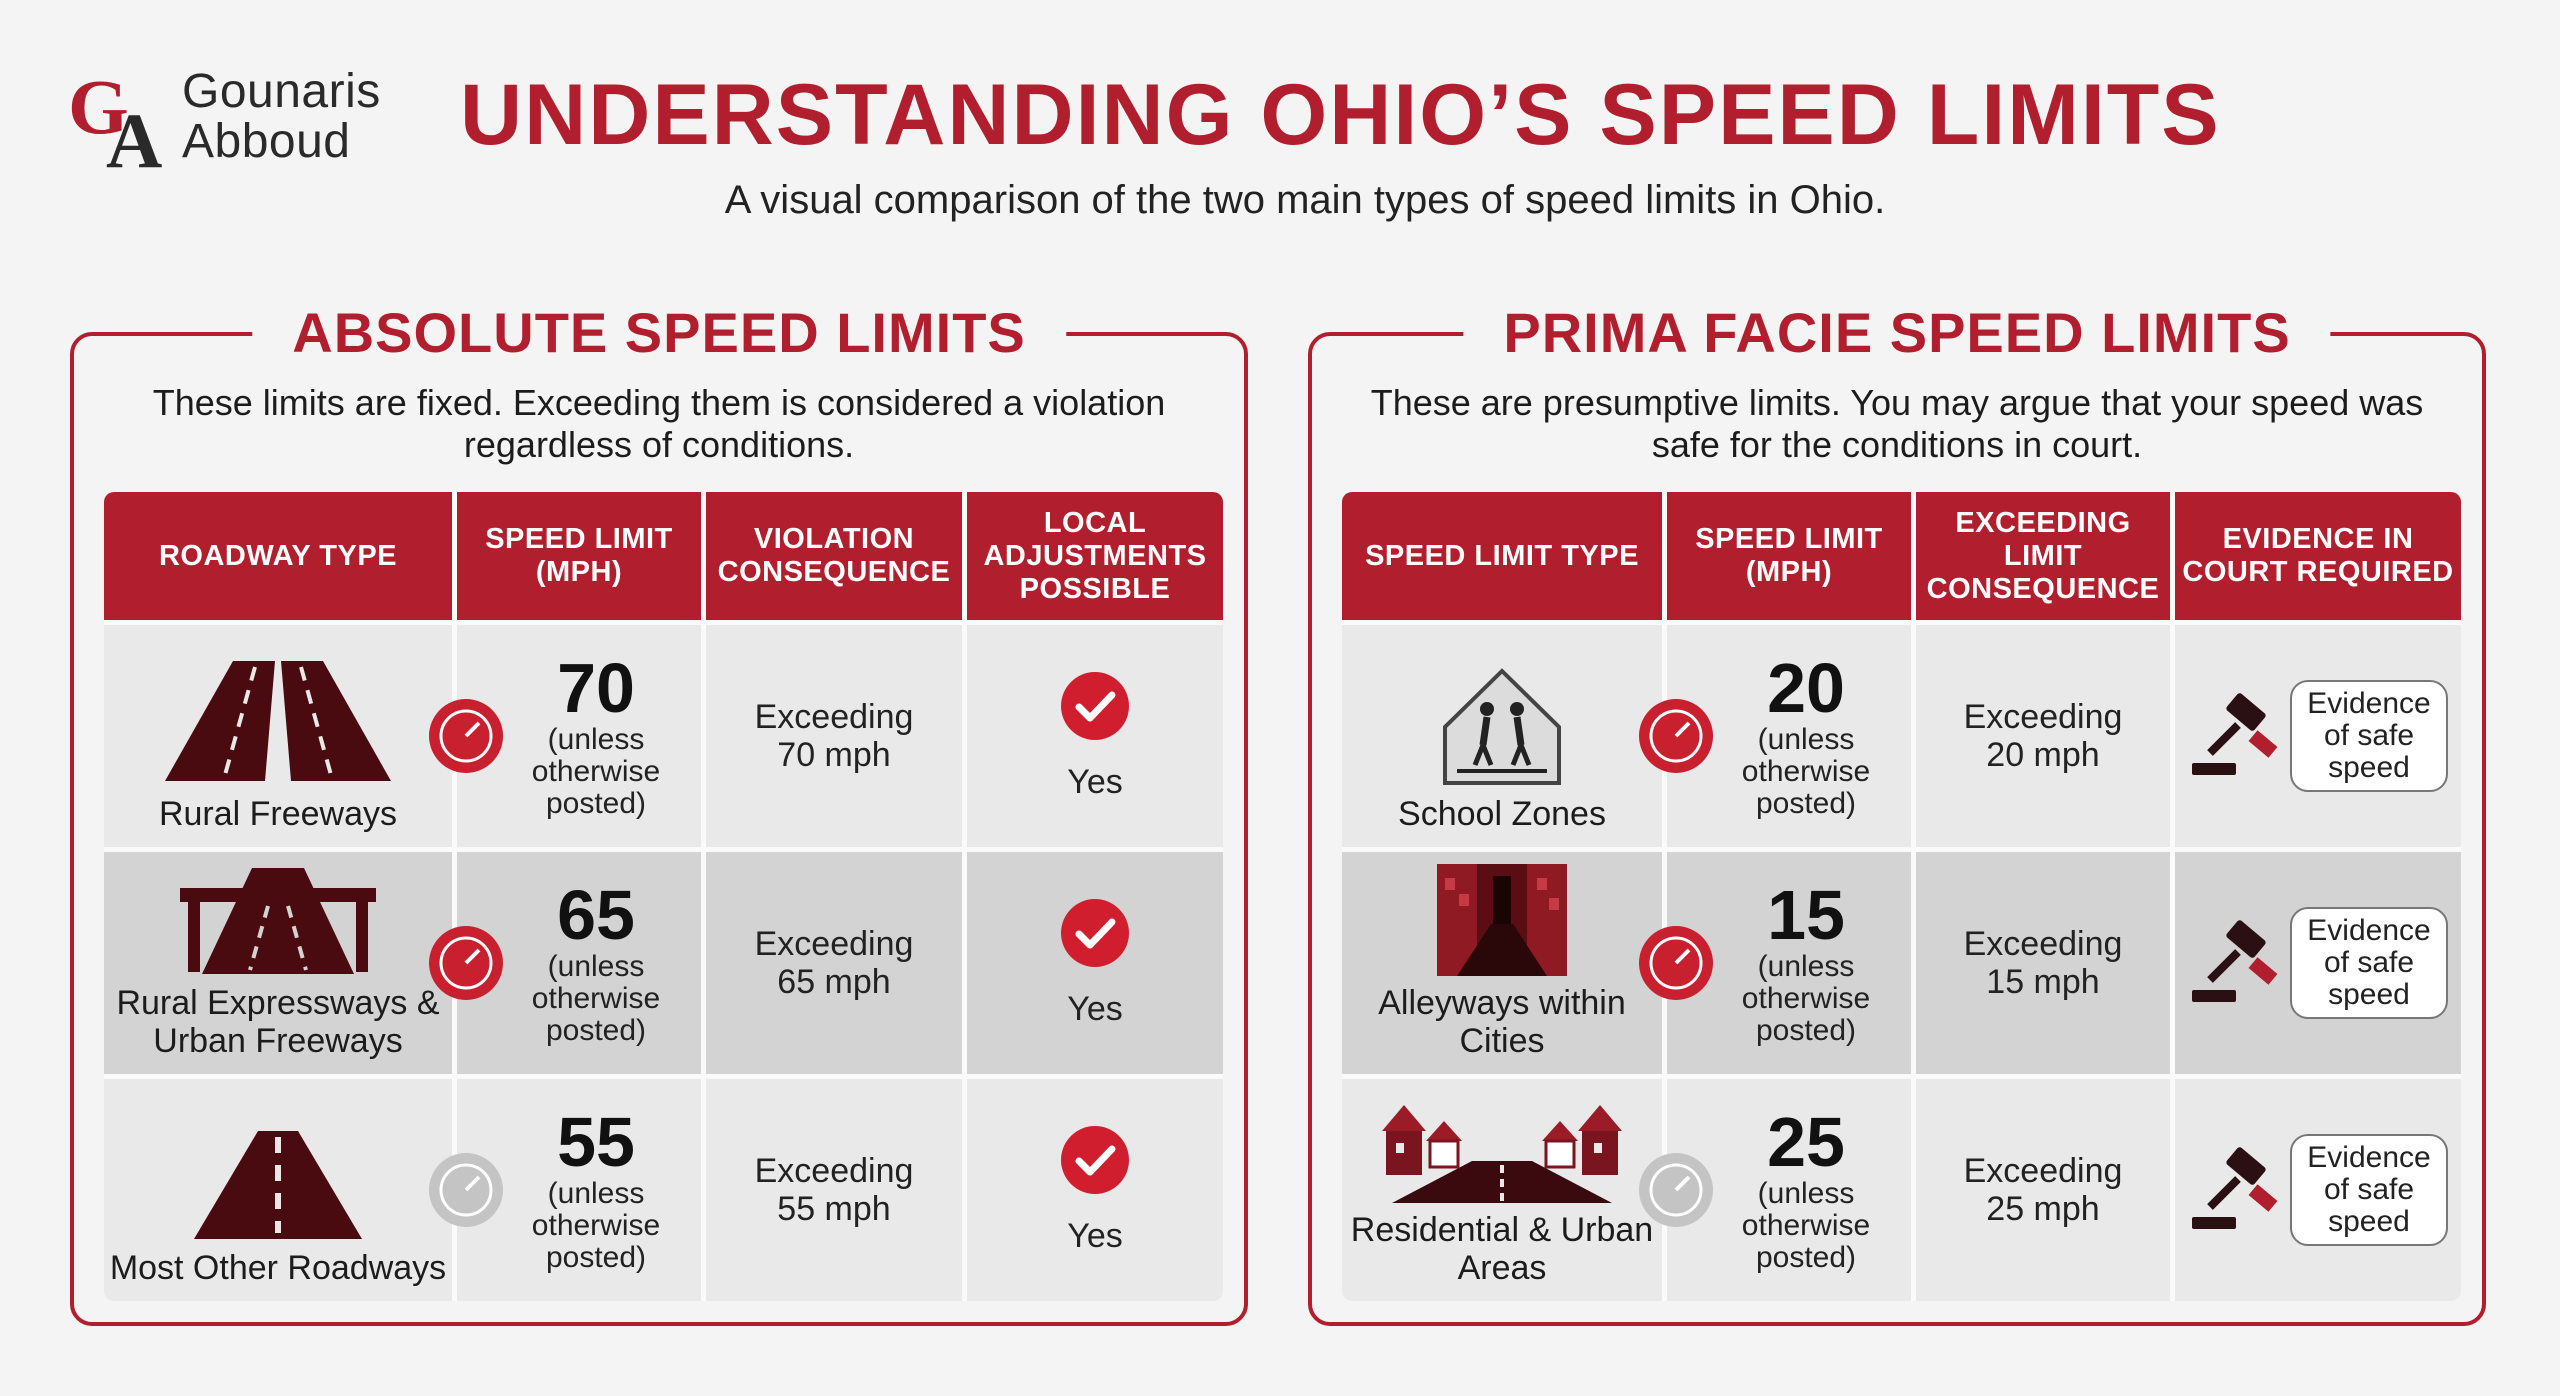 The width and height of the screenshot is (2560, 1396). I want to click on speed-value: 20, so click(1806, 688).